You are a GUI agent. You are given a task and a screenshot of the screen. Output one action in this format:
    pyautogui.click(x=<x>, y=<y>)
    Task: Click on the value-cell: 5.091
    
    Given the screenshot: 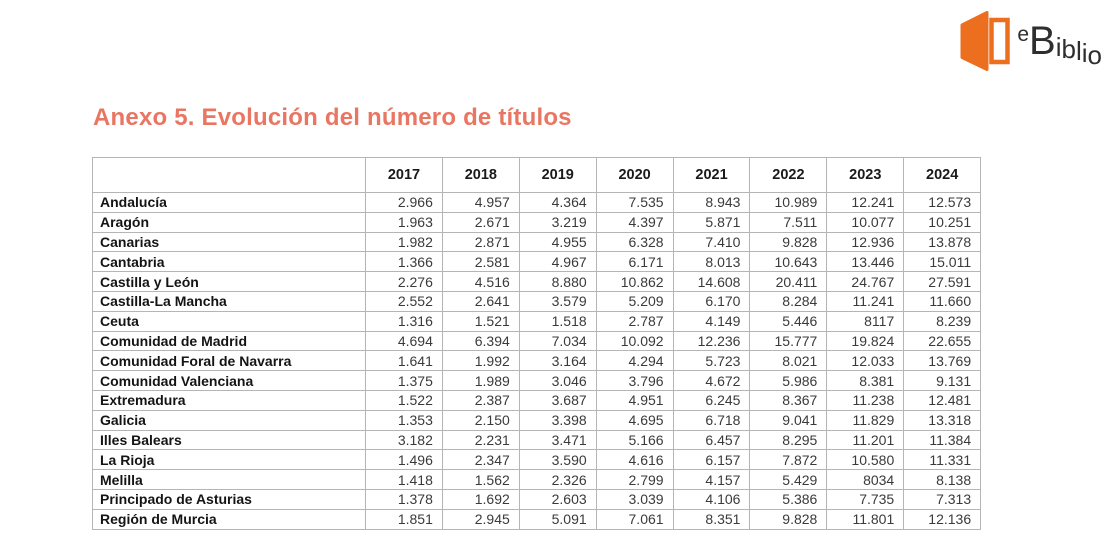 What is the action you would take?
    pyautogui.click(x=557, y=519)
    